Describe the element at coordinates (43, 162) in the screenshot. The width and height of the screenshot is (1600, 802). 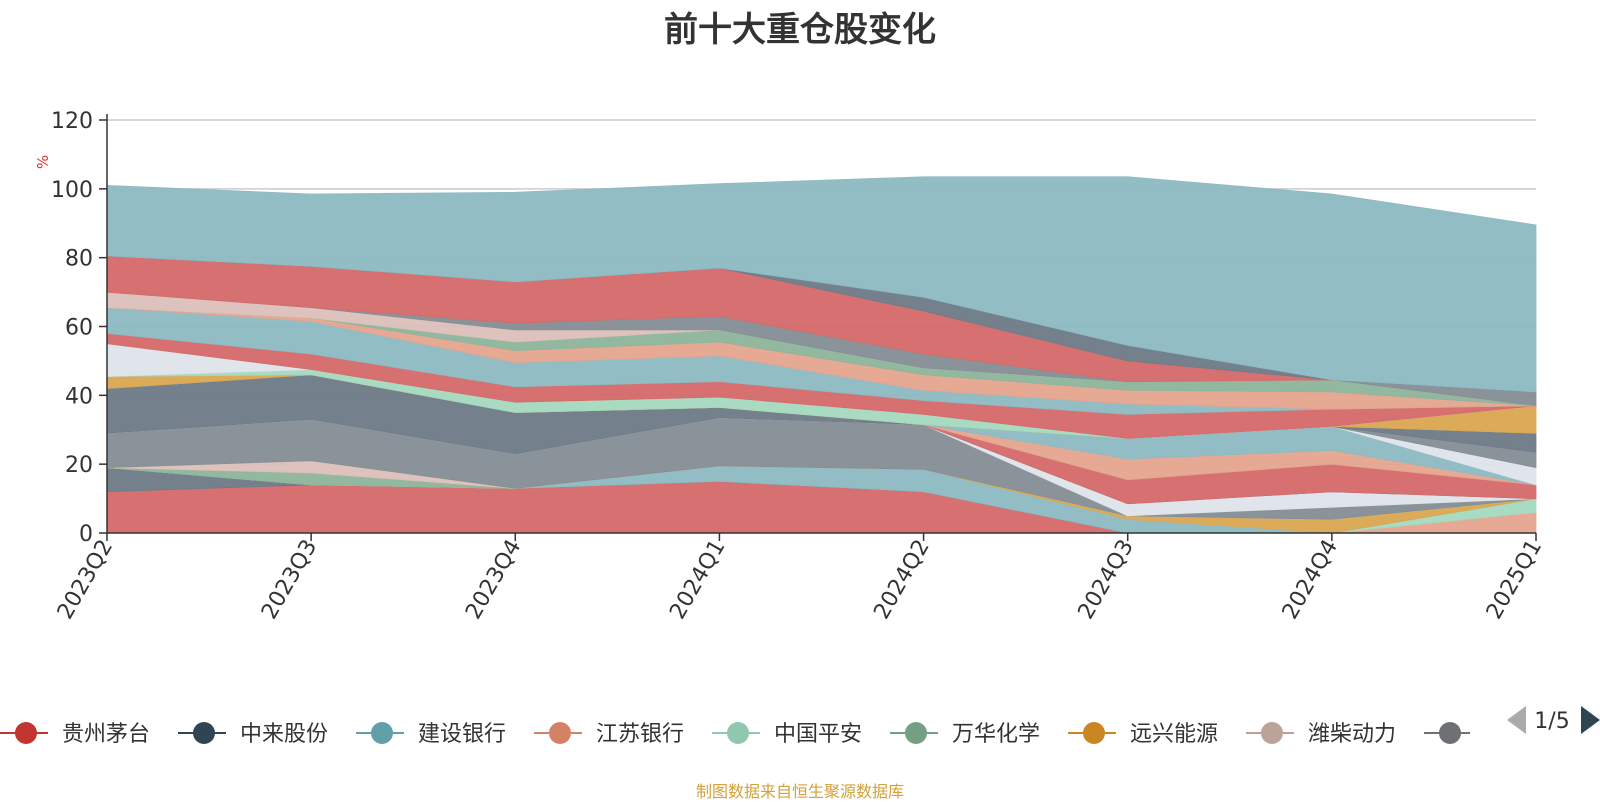
I see `y-axis-unit-label: %` at that location.